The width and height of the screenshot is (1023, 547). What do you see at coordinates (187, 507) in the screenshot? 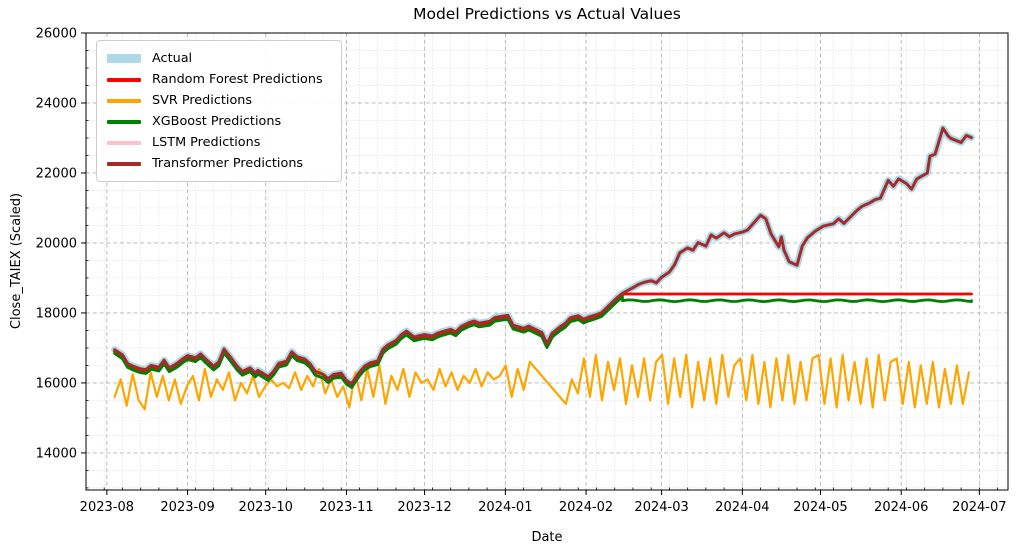
I see `x-tick-label: 2023-09` at bounding box center [187, 507].